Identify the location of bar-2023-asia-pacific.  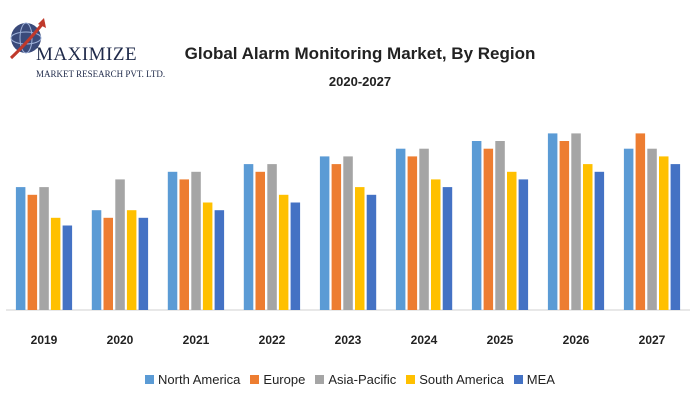
(348, 233).